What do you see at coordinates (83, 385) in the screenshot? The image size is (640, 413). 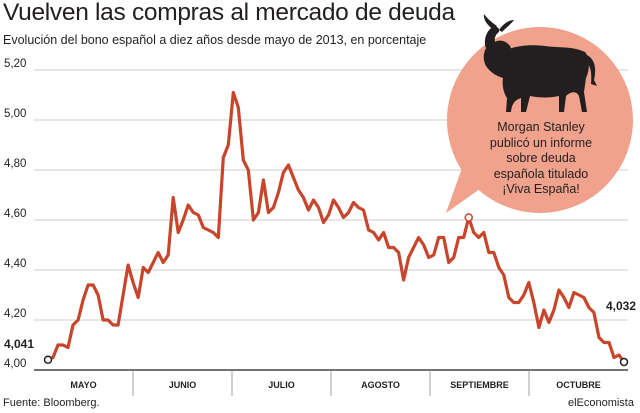 I see `x-tick-label: MAYO` at bounding box center [83, 385].